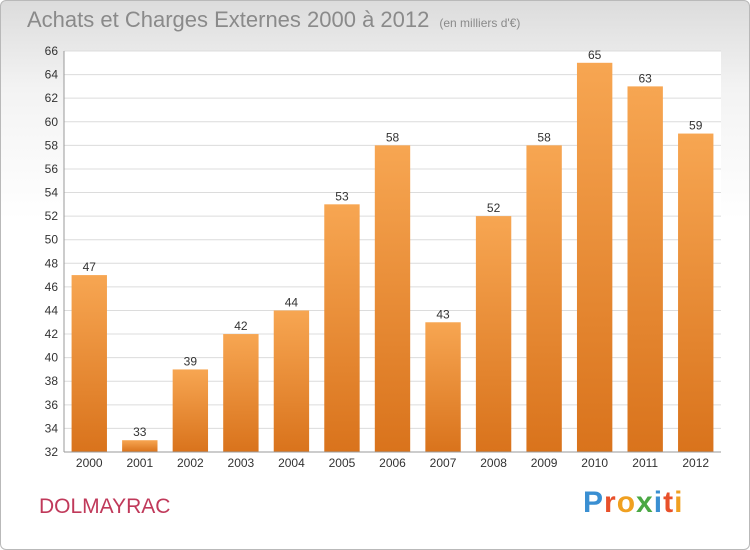  I want to click on logo-letter: r, so click(610, 502).